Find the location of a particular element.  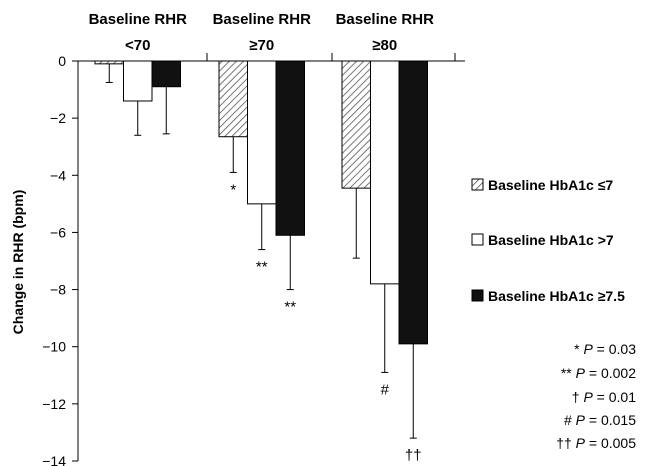

legend-label: Baseline HbA1c ≥7.5 is located at coordinates (556, 296).